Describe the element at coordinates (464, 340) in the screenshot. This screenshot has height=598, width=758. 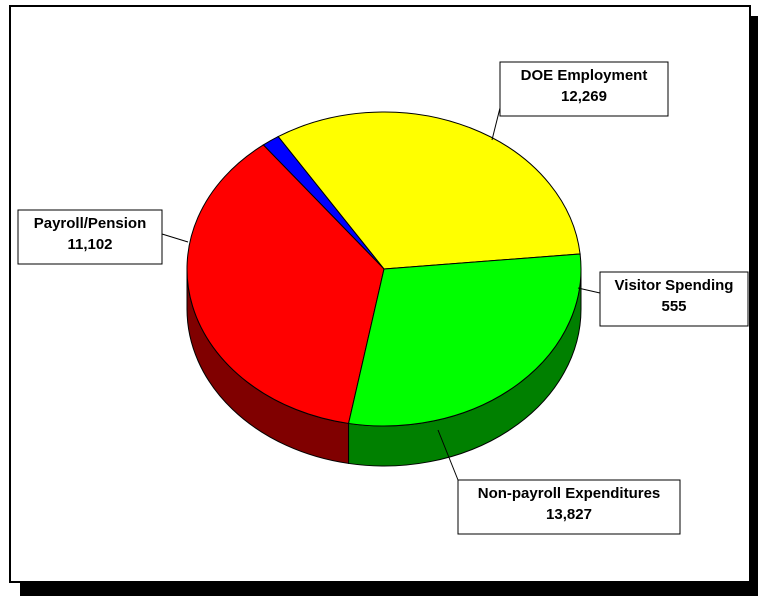
I see `slice-payroll-pension` at that location.